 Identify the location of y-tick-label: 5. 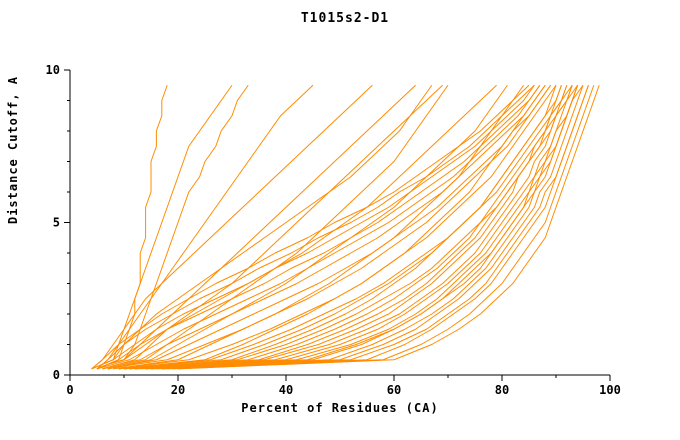
(56, 223).